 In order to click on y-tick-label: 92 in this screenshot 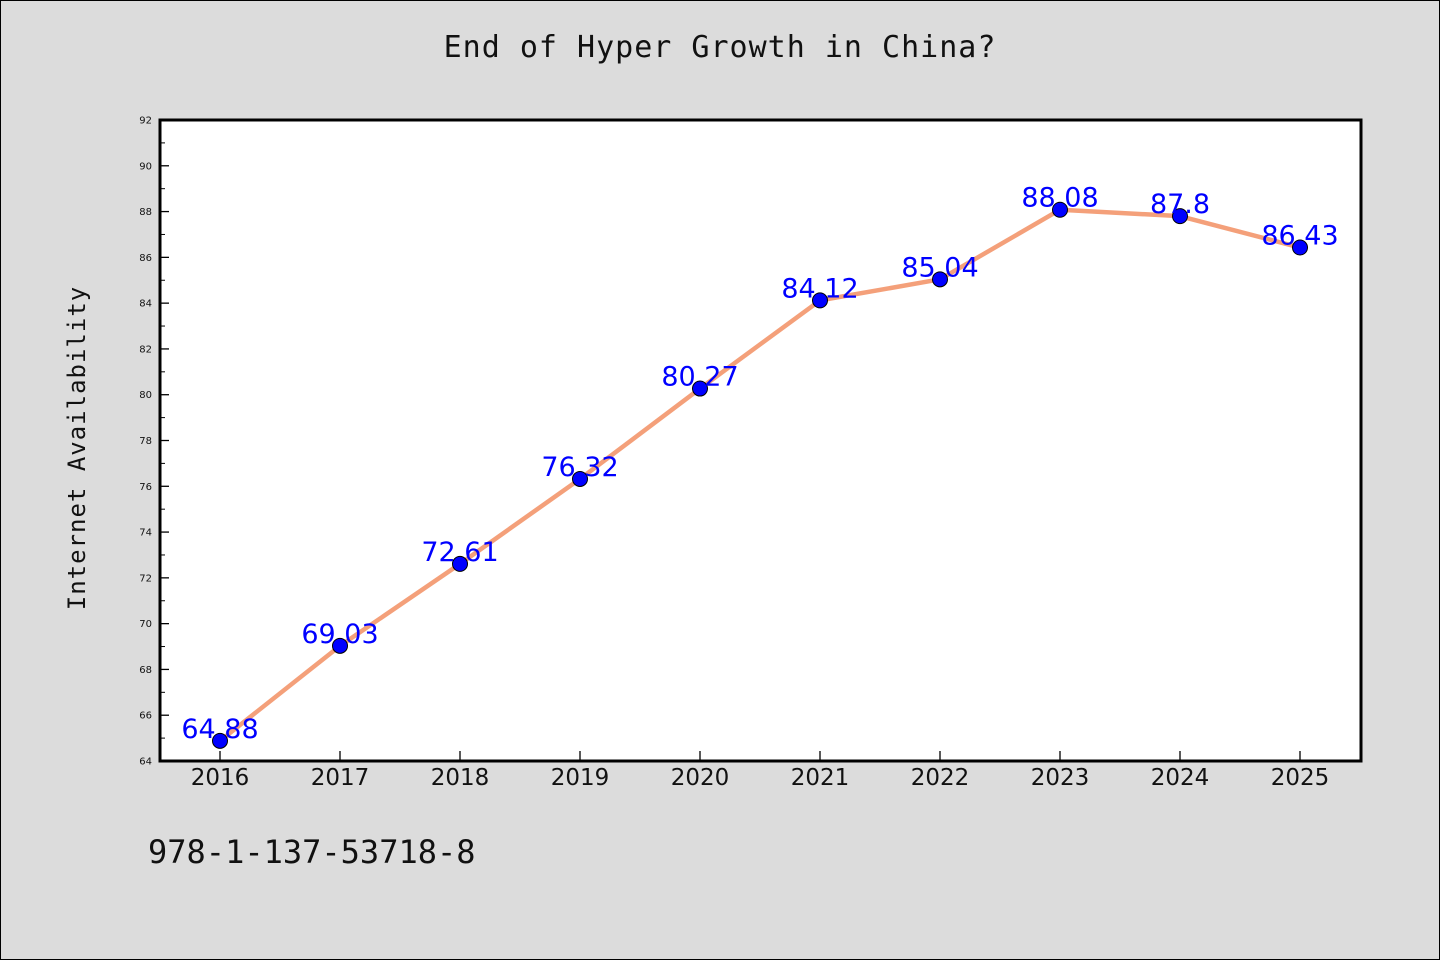, I will do `click(145, 121)`.